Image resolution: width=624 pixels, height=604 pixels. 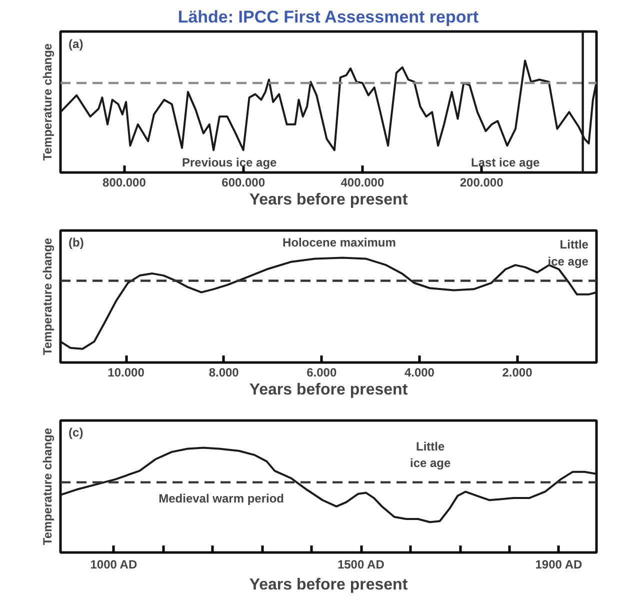 I want to click on x-tick-label: 8.000, so click(x=224, y=373).